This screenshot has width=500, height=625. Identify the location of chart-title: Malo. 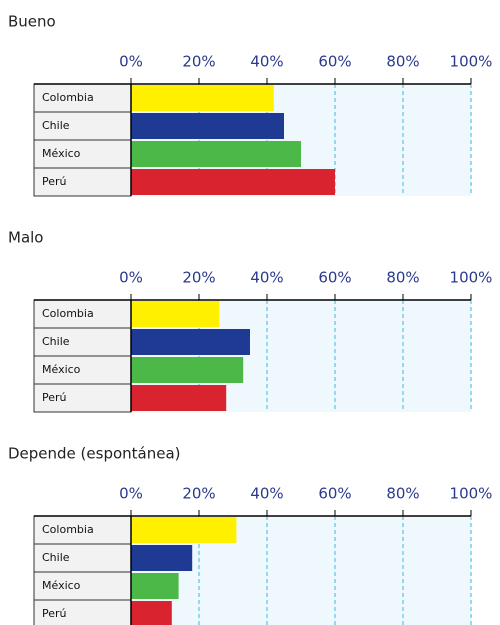
(25, 238).